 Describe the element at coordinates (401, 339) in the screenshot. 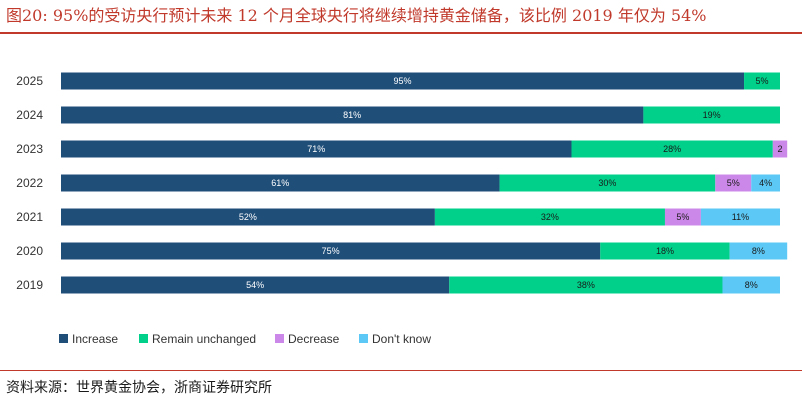

I see `legend-label-don-t-know: Don't know` at that location.